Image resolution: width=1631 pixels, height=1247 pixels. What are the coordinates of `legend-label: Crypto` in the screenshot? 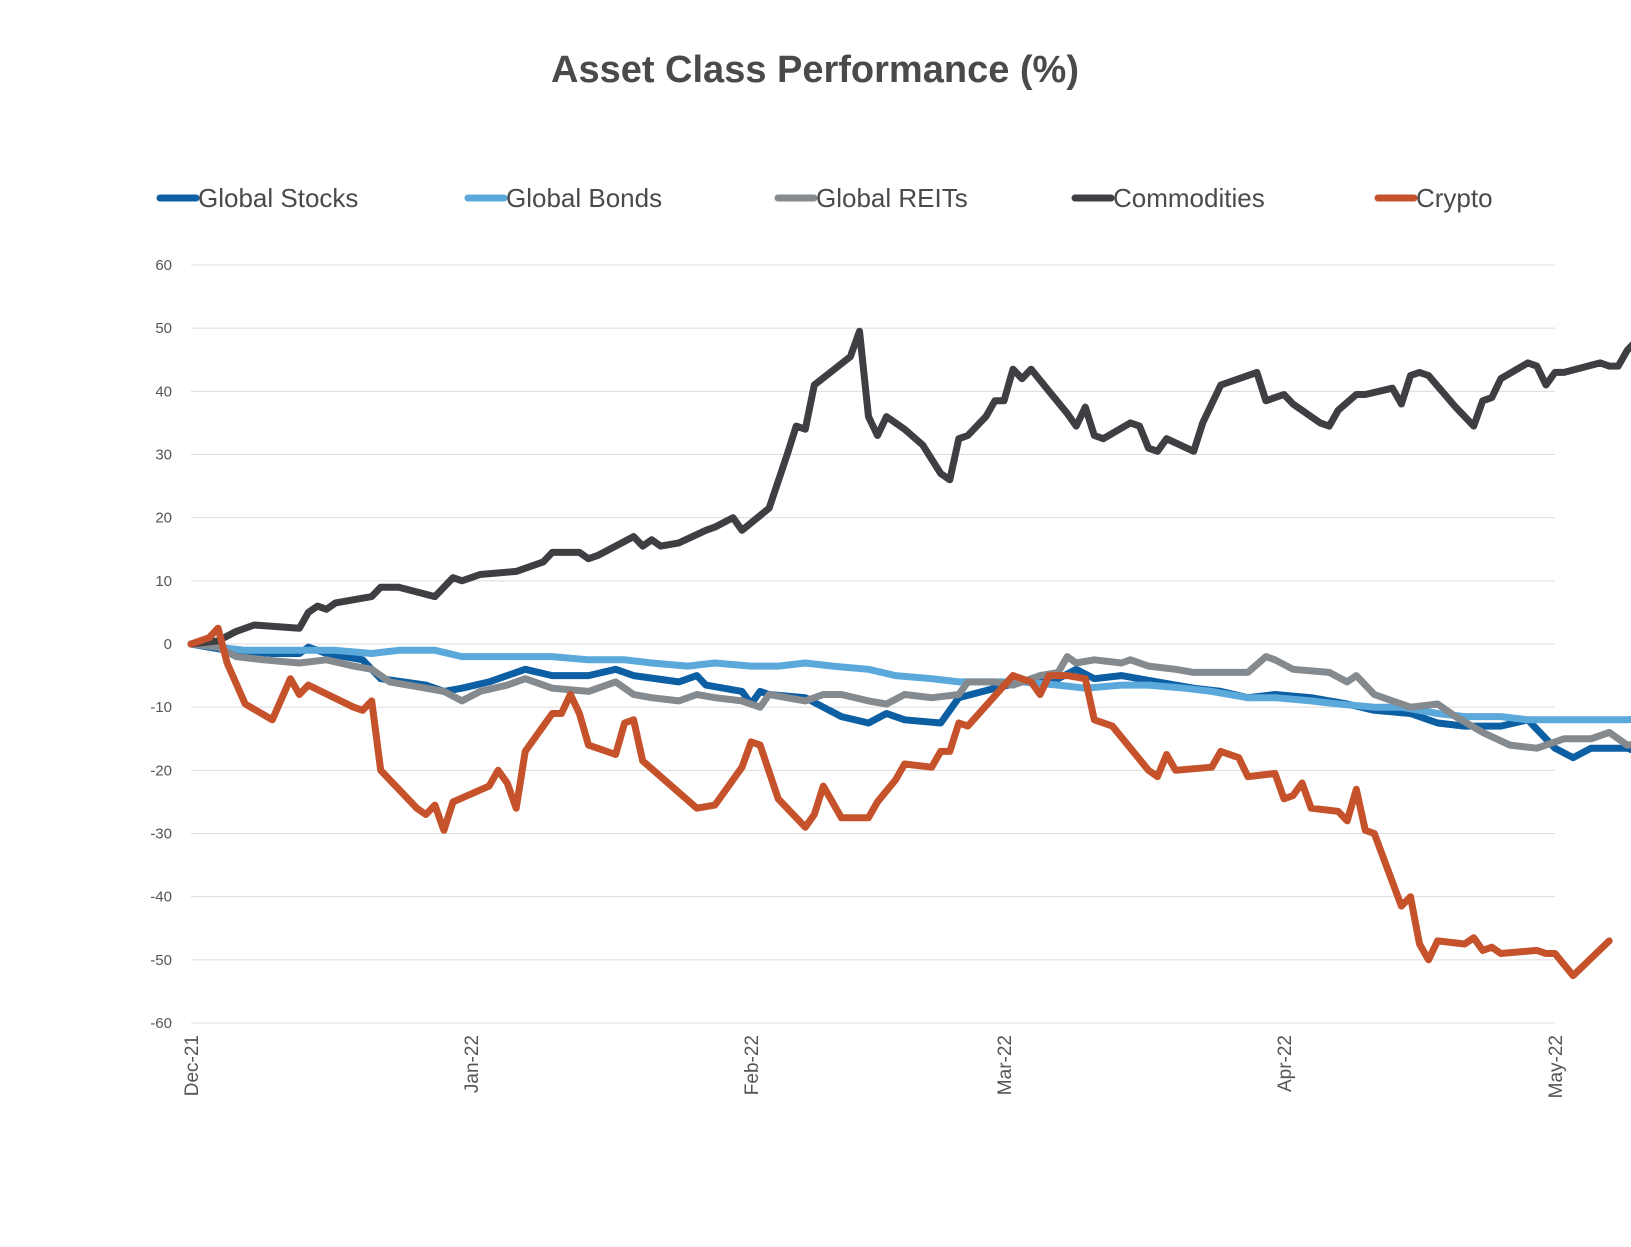 It's located at (1454, 198).